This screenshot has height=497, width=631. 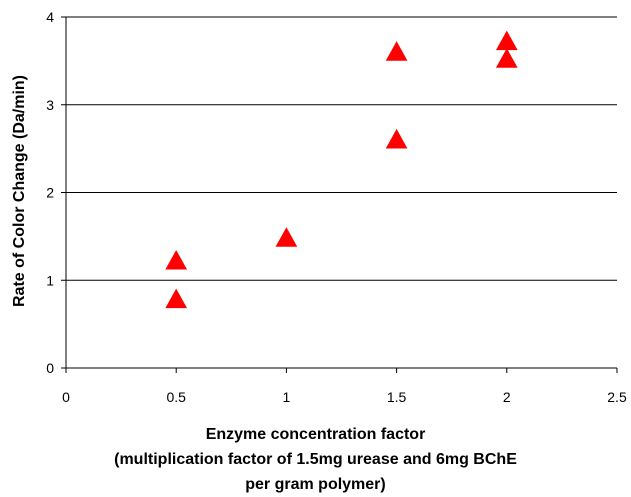 I want to click on y-tick-label: 3, so click(x=50, y=105).